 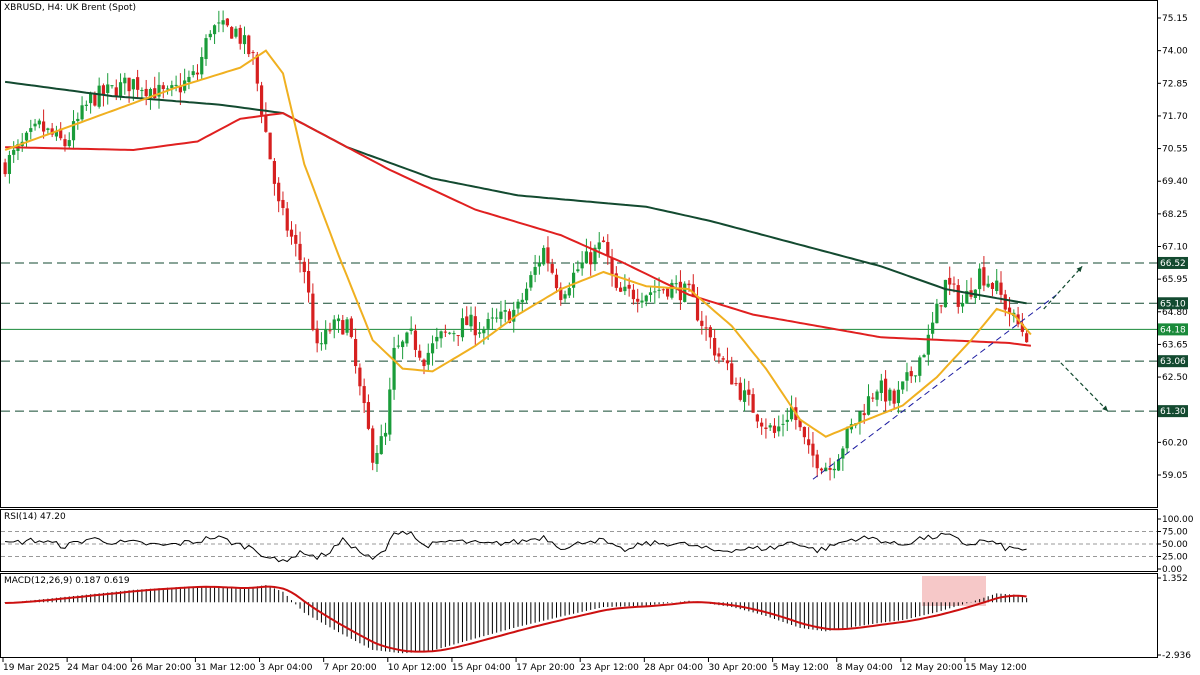 What do you see at coordinates (996, 668) in the screenshot?
I see `time-tick-label: 15 May 12:00` at bounding box center [996, 668].